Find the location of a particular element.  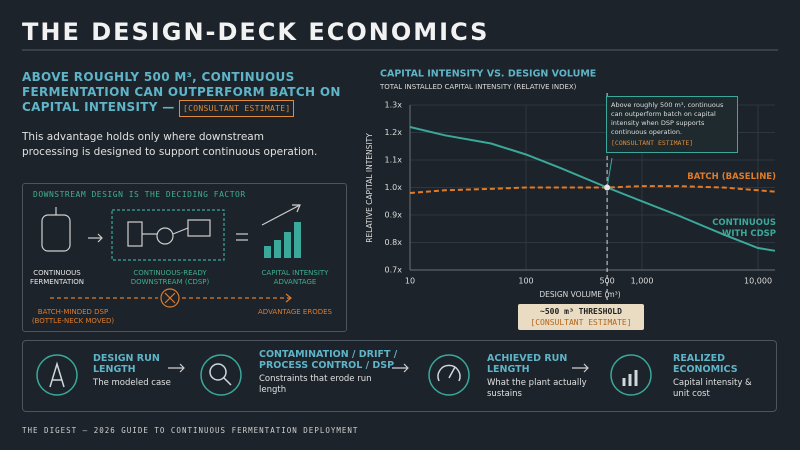

y-tick-label: 1.3x is located at coordinates (394, 105).